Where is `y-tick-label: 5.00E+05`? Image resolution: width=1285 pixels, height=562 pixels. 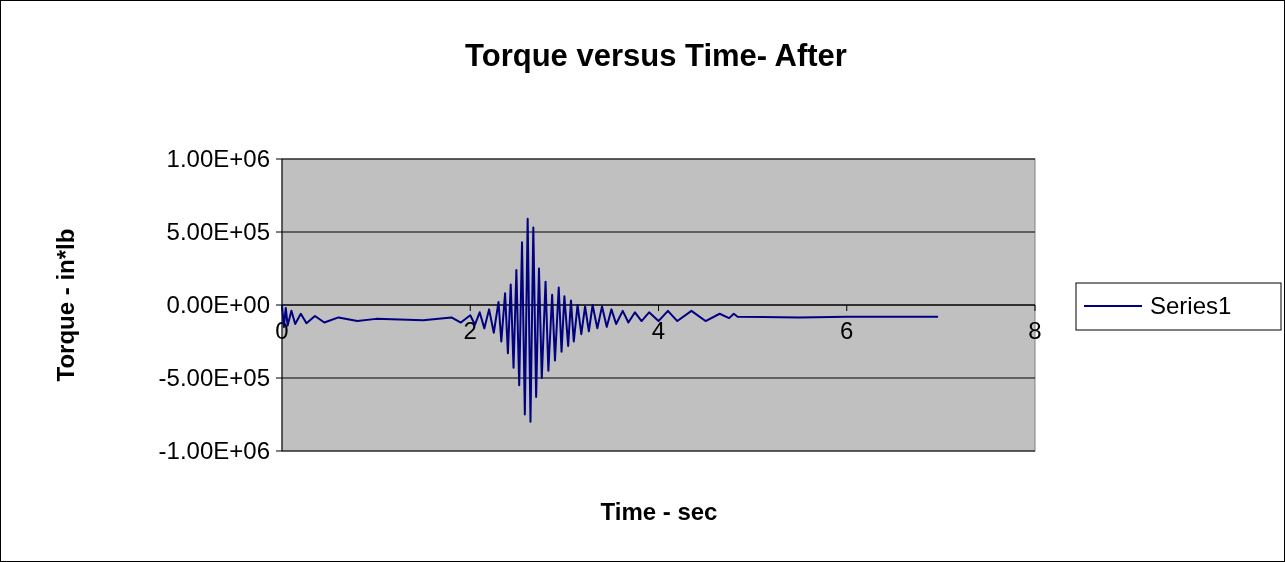 y-tick-label: 5.00E+05 is located at coordinates (218, 232).